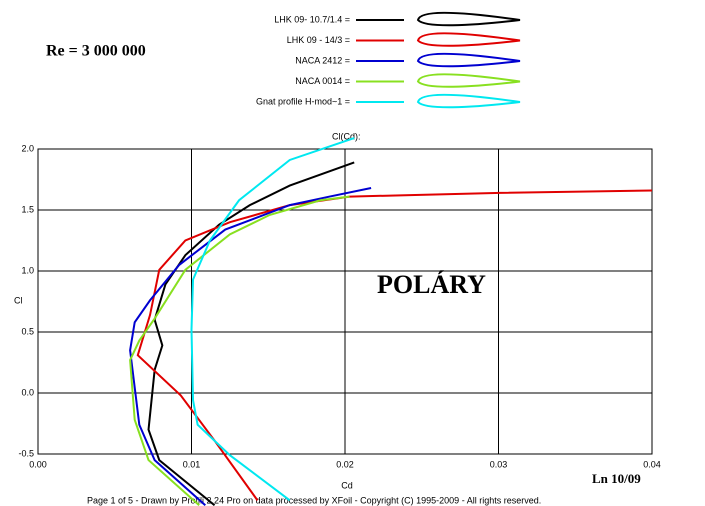 The width and height of the screenshot is (705, 506). What do you see at coordinates (38, 464) in the screenshot?
I see `x-tick-label: 0.00` at bounding box center [38, 464].